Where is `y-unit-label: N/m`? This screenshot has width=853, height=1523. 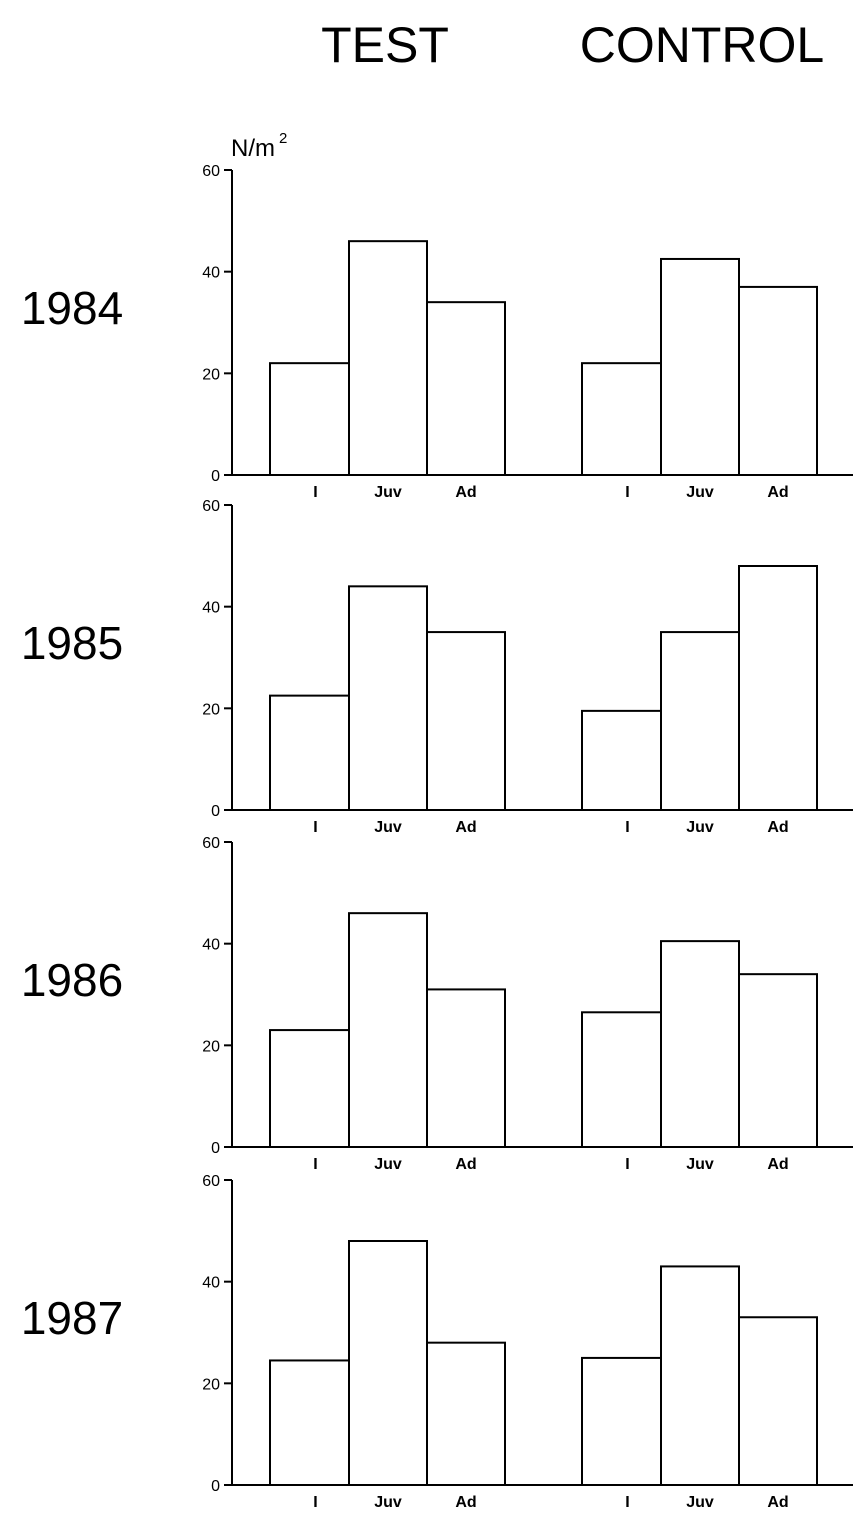
y-unit-label: N/m is located at coordinates (253, 148).